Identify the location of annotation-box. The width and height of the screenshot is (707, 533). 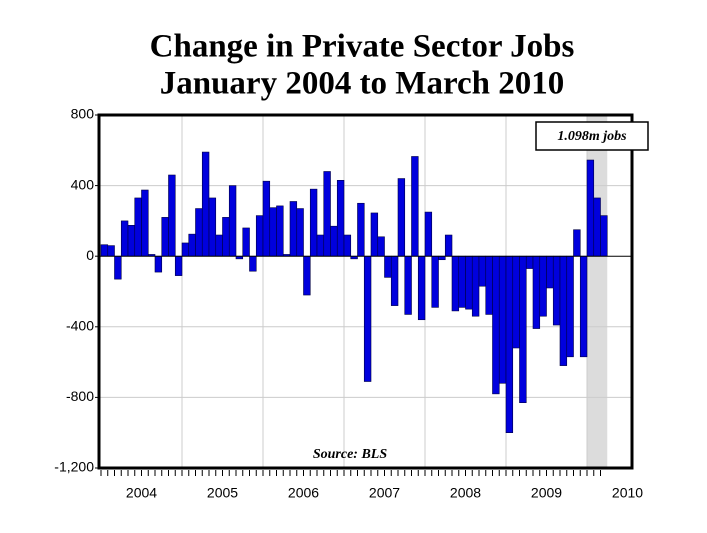
(592, 136).